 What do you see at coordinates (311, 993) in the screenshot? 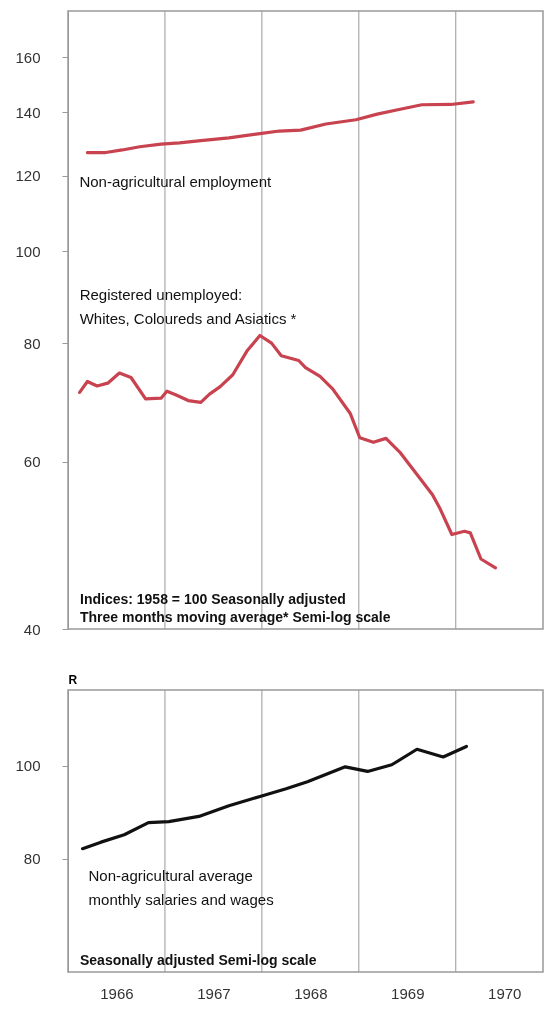
I see `x-tick-label: 1968` at bounding box center [311, 993].